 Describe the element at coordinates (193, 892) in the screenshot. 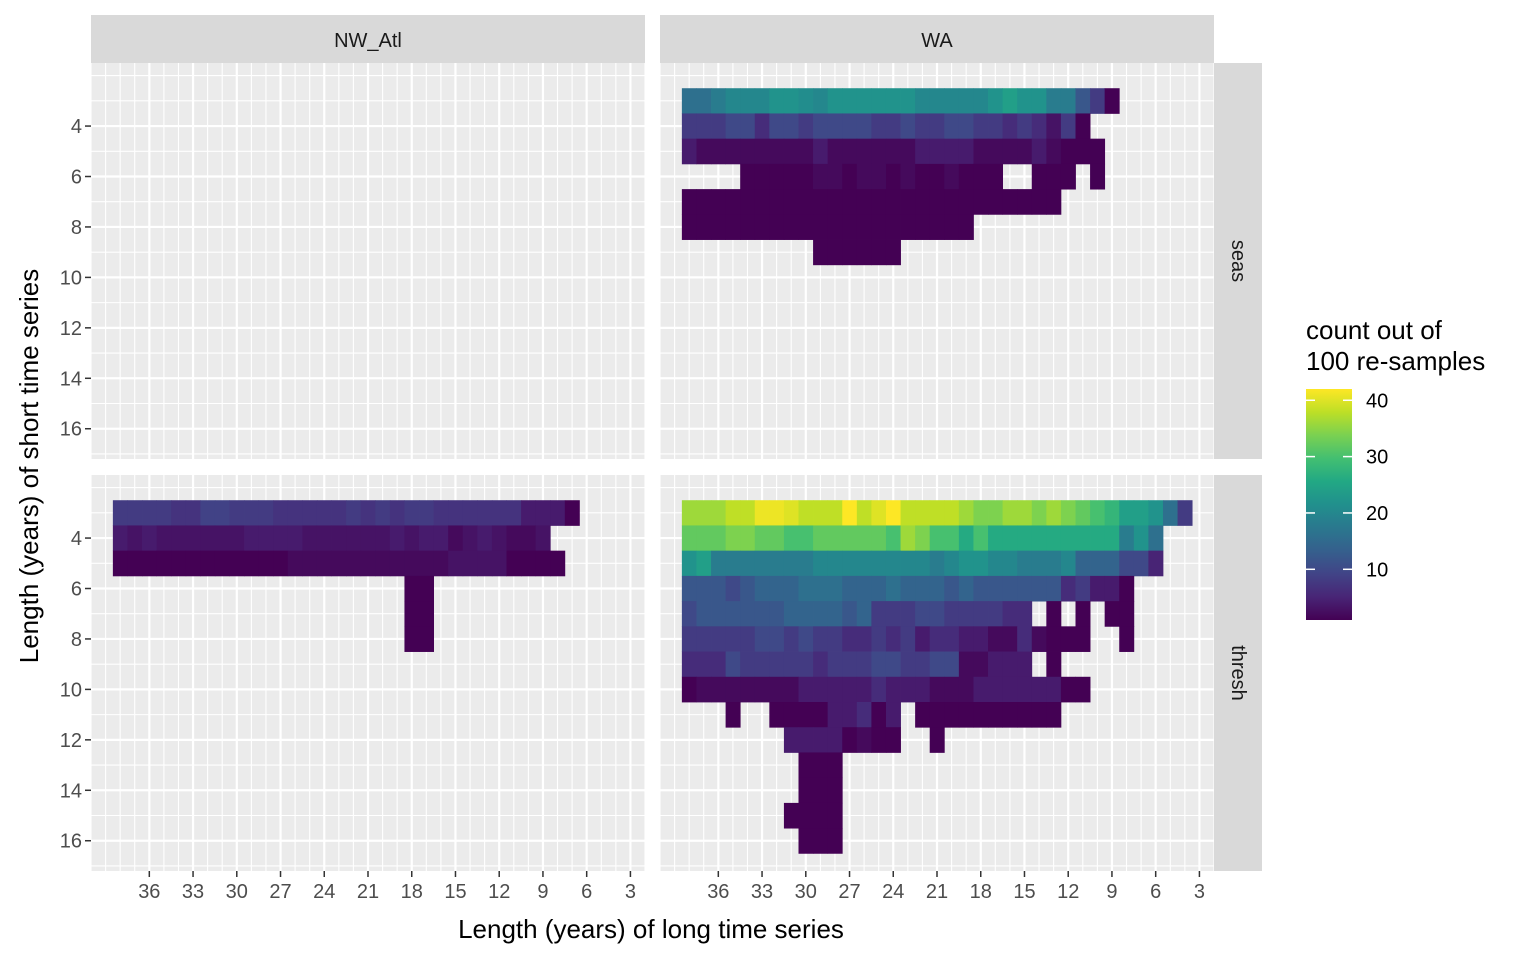

I see `x-tick-label: 33` at that location.